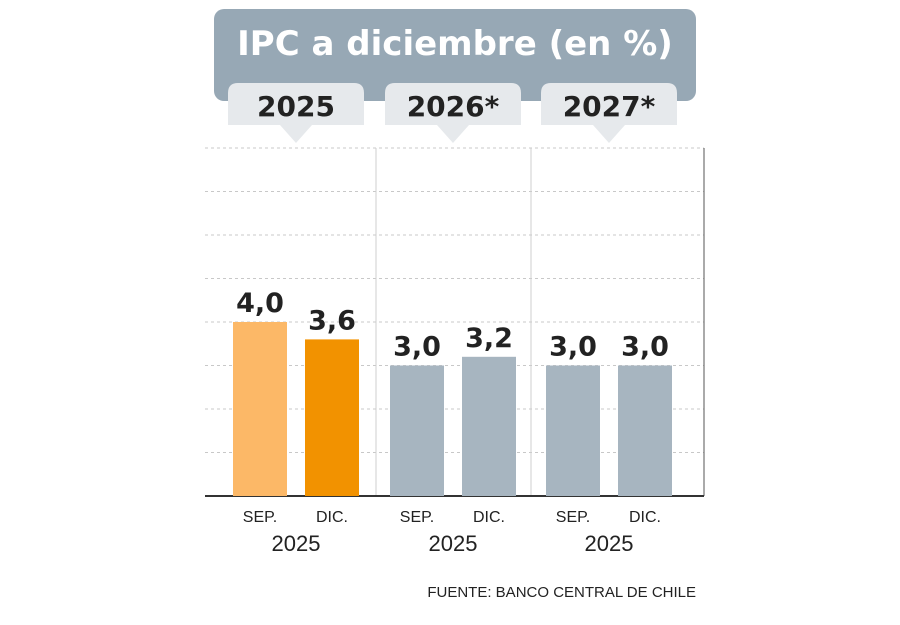 The width and height of the screenshot is (900, 625). Describe the element at coordinates (260, 303) in the screenshot. I see `bar-value-label: 4,0` at that location.